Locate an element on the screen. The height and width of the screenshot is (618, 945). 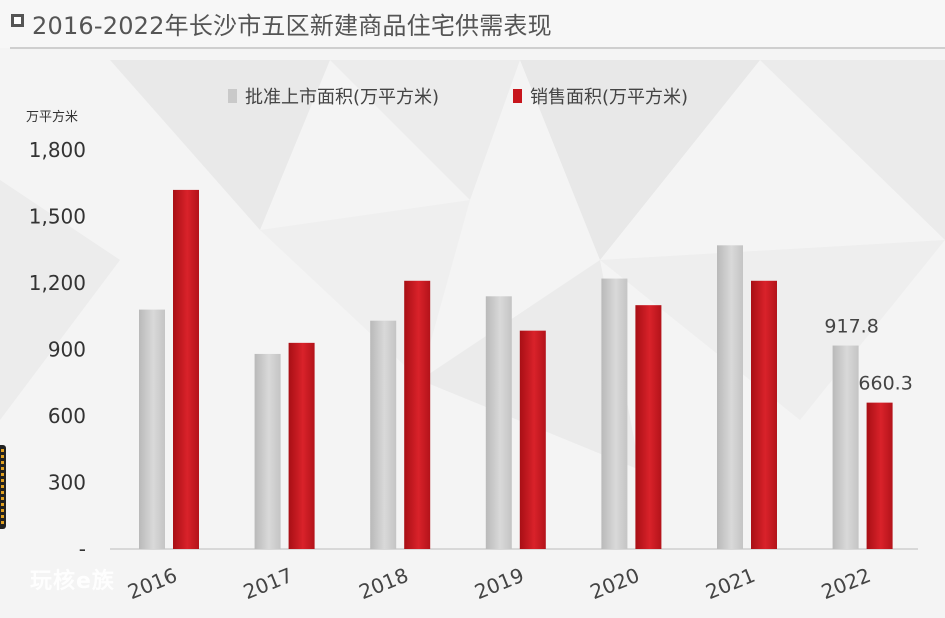
data-label: 917.8 is located at coordinates (851, 327).